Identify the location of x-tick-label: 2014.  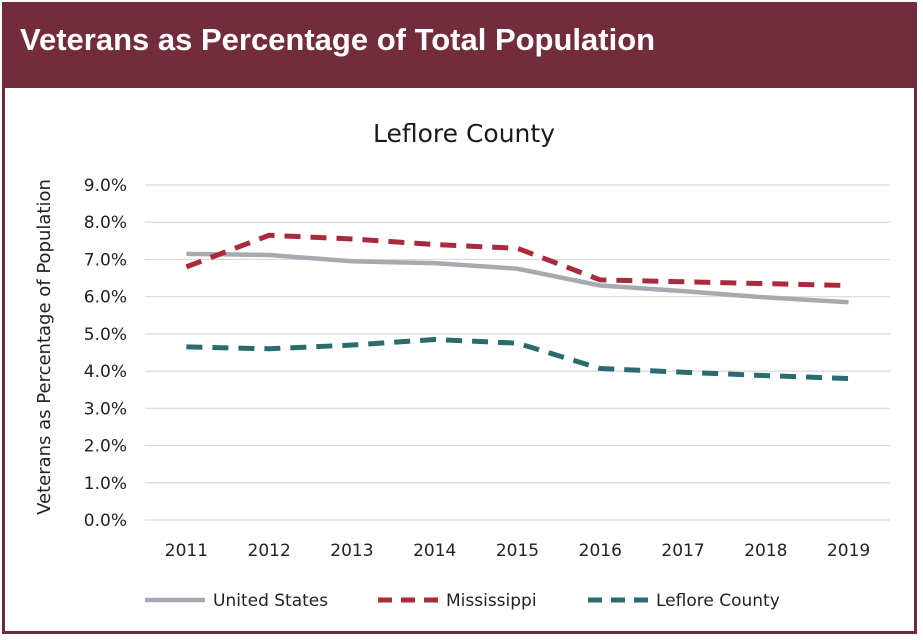
(434, 551).